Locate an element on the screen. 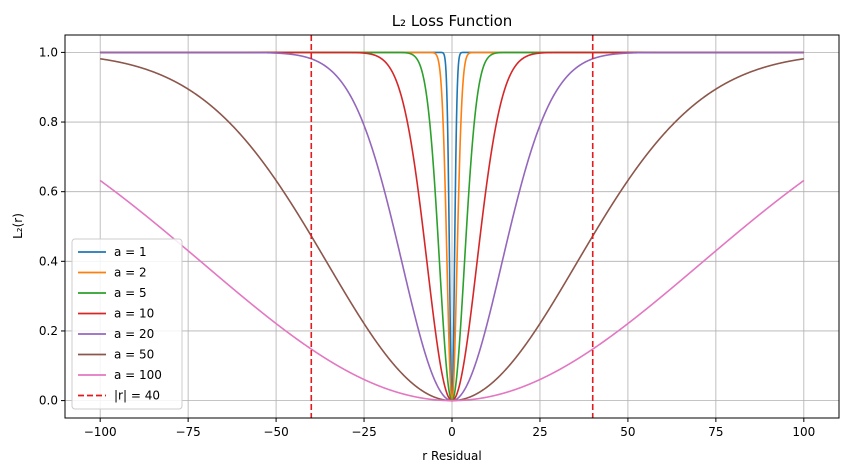 Image resolution: width=849 pixels, height=472 pixels. x-tick-label: 75 is located at coordinates (715, 432).